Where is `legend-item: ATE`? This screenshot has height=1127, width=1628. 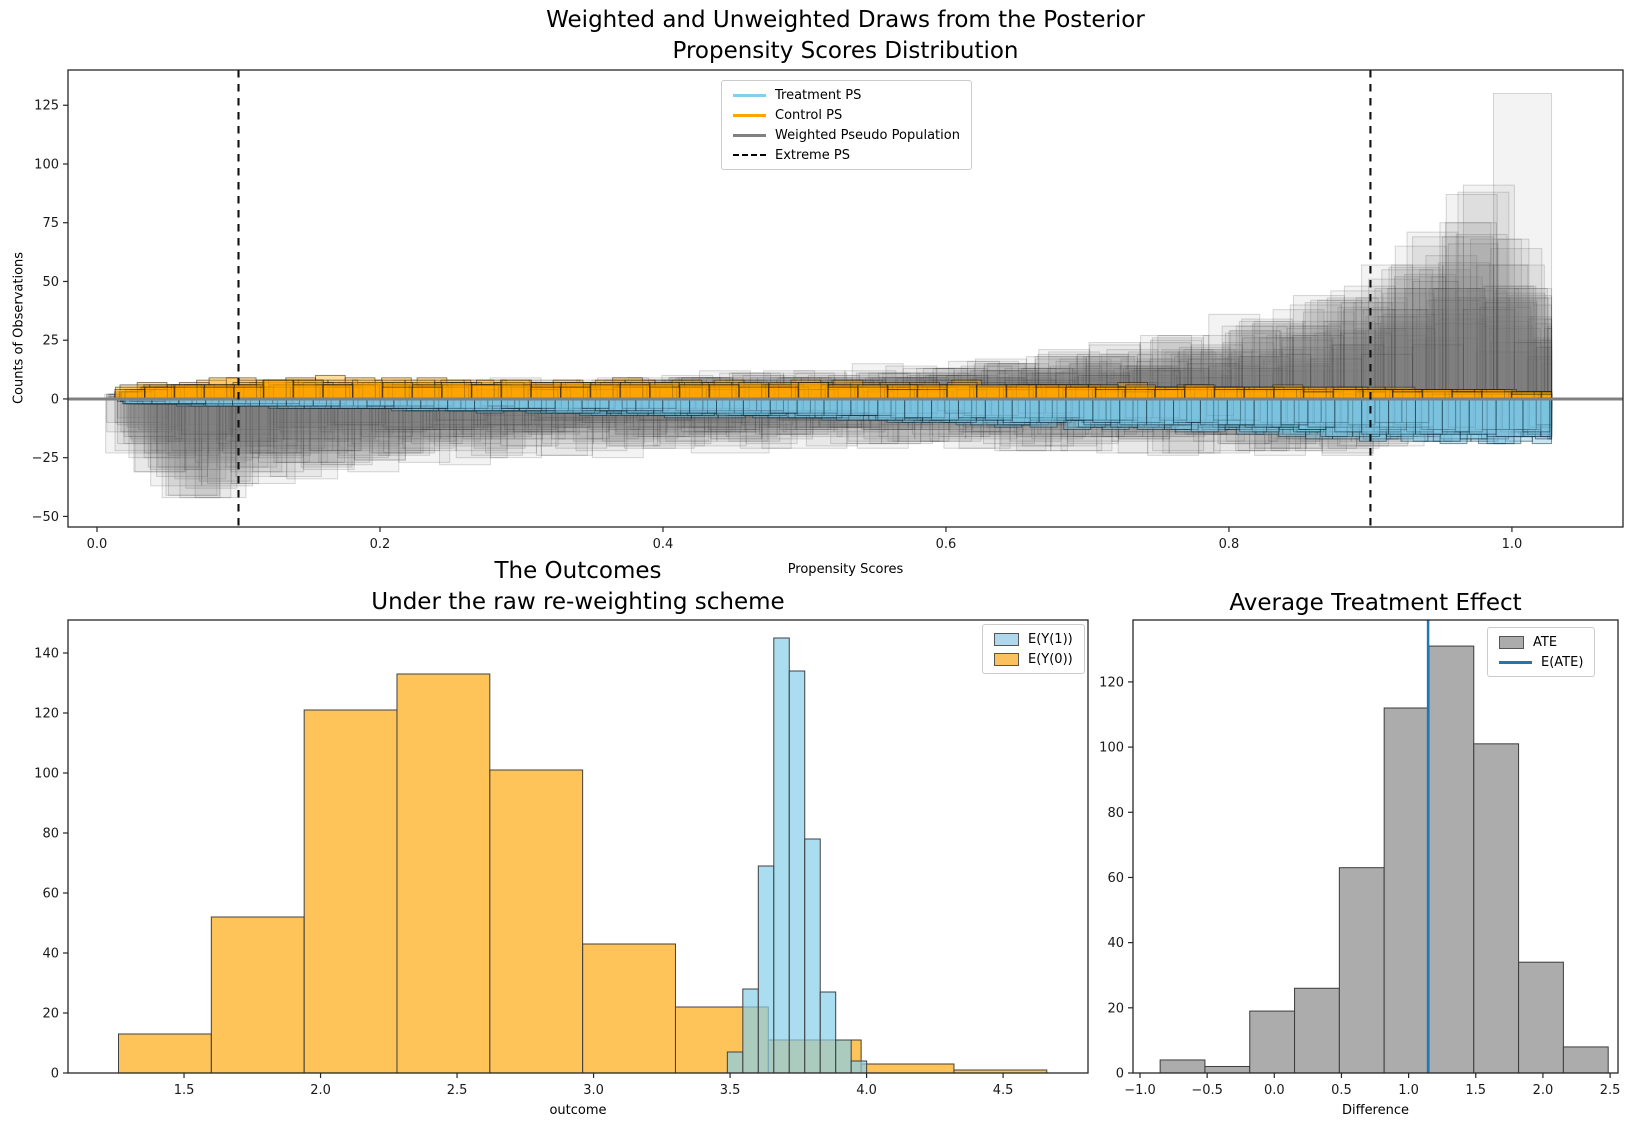 legend-item: ATE is located at coordinates (1541, 642).